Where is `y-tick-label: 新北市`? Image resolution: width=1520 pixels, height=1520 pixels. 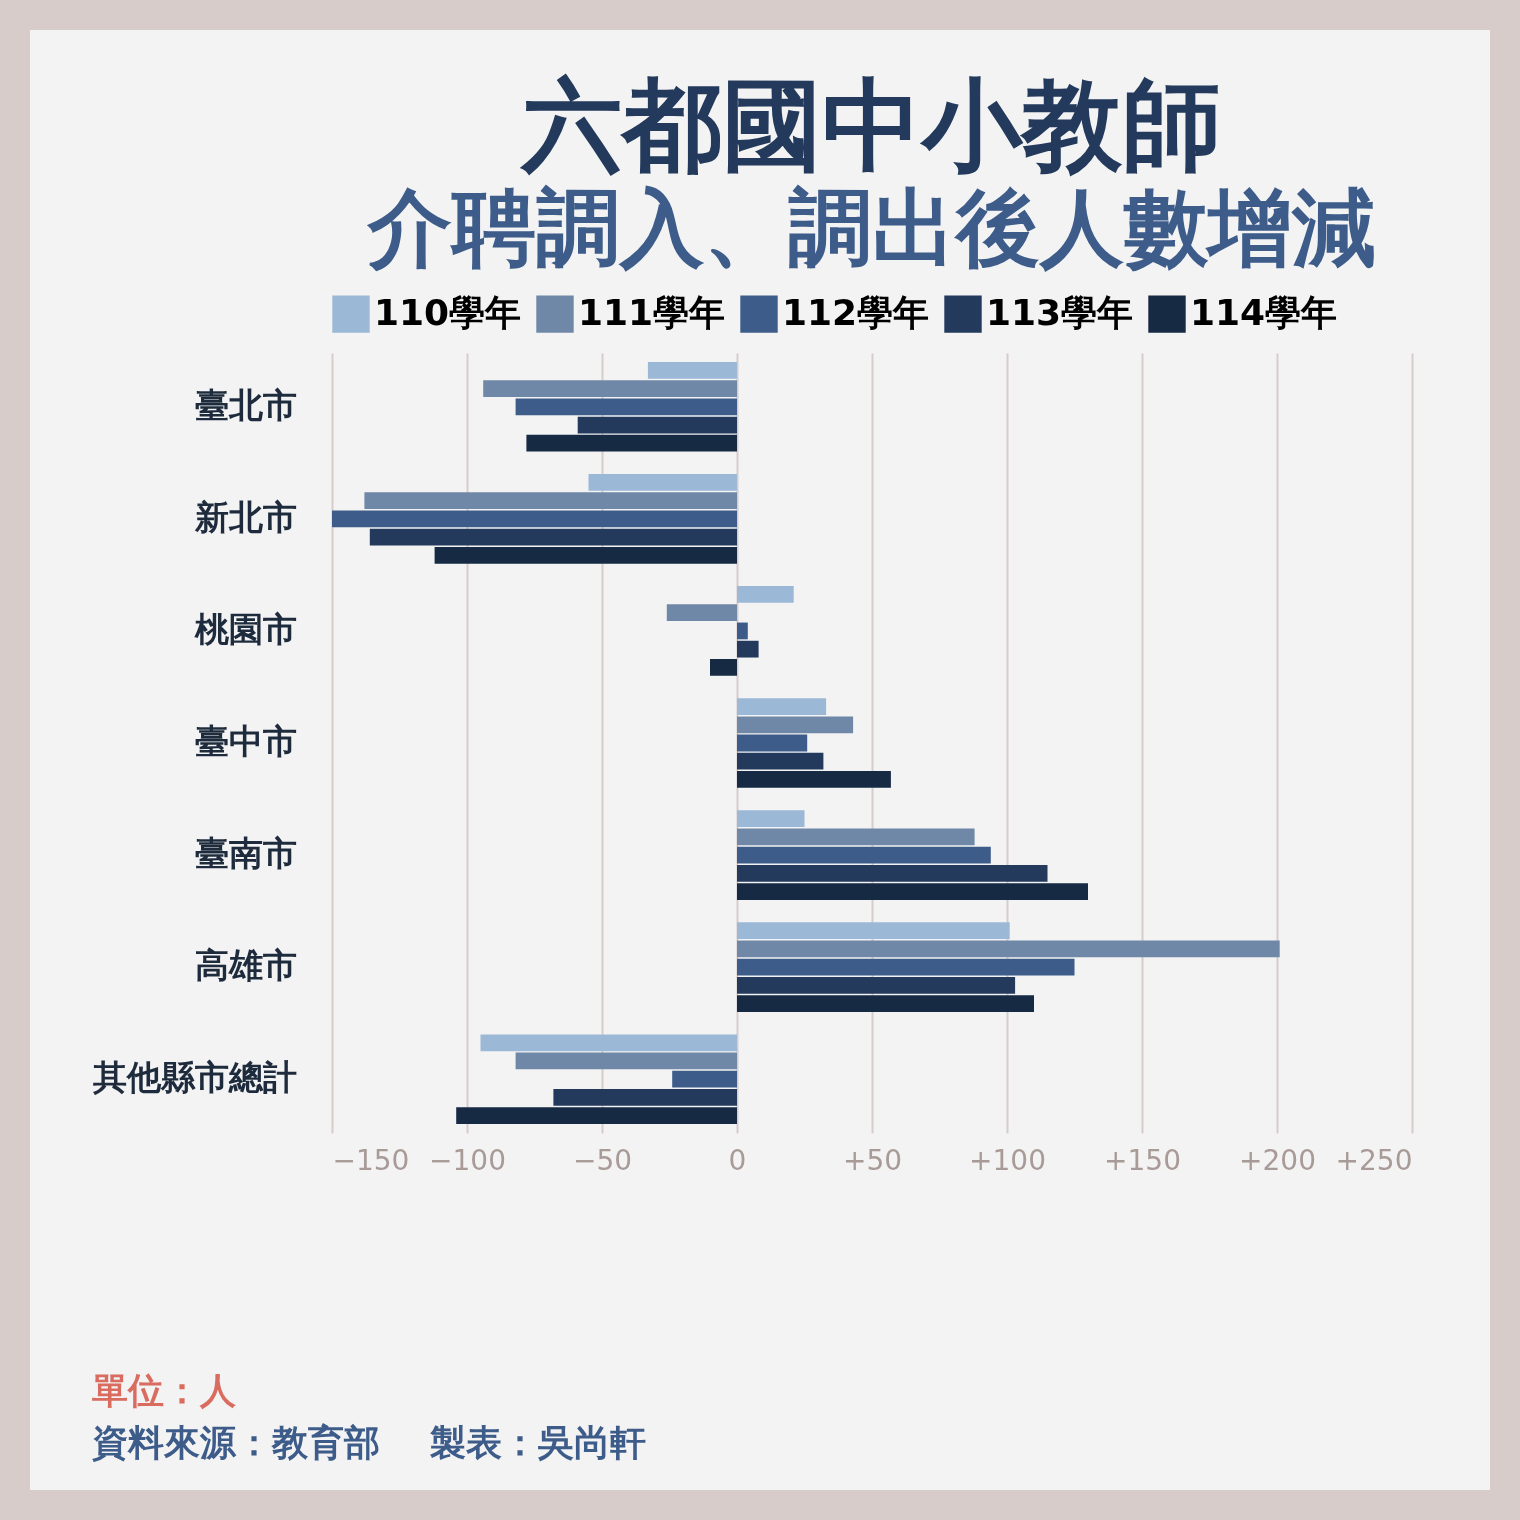 y-tick-label: 新北市 is located at coordinates (245, 516).